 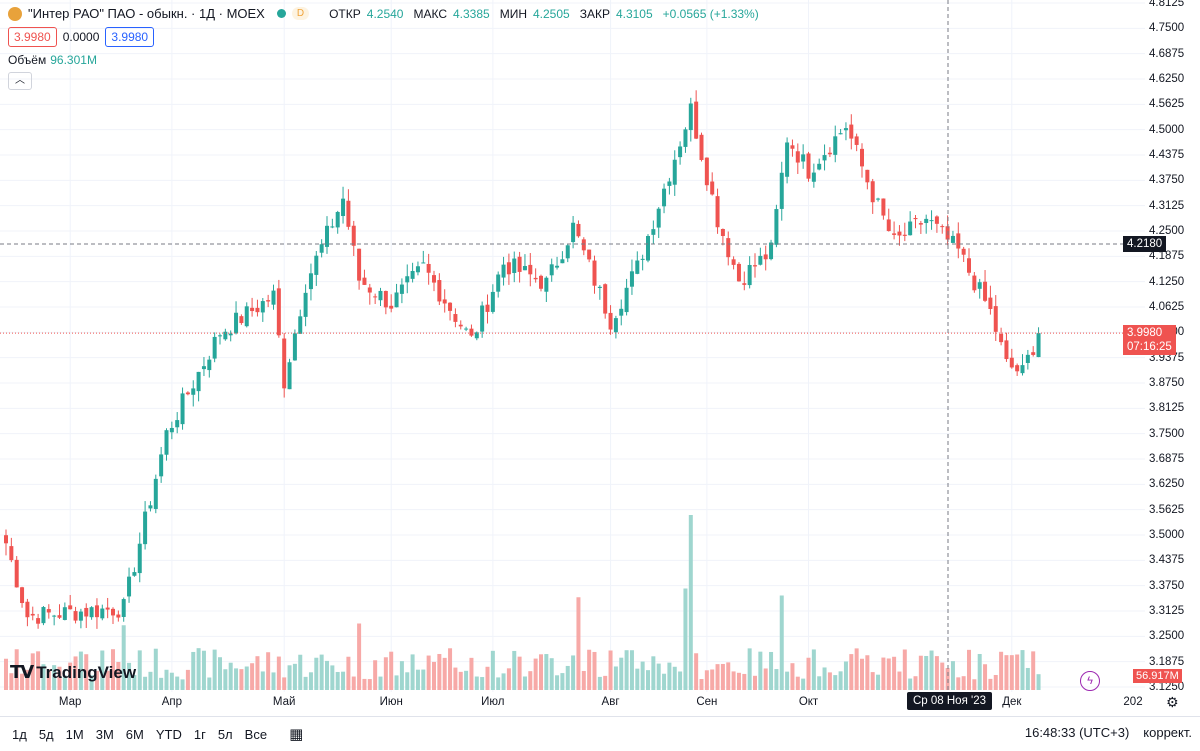 What do you see at coordinates (610, 702) in the screenshot?
I see `time-tick: Авг` at bounding box center [610, 702].